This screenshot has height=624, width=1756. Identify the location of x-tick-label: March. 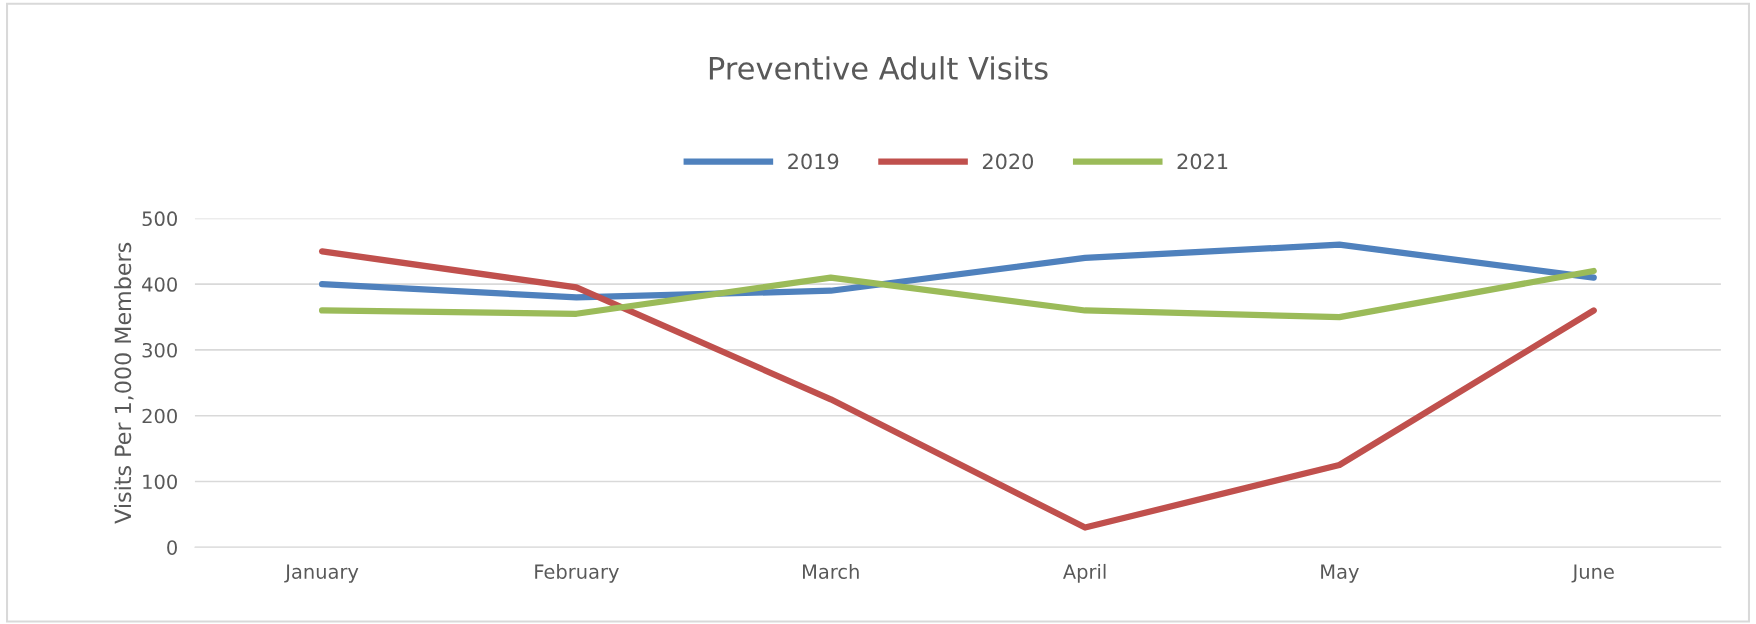
(831, 571).